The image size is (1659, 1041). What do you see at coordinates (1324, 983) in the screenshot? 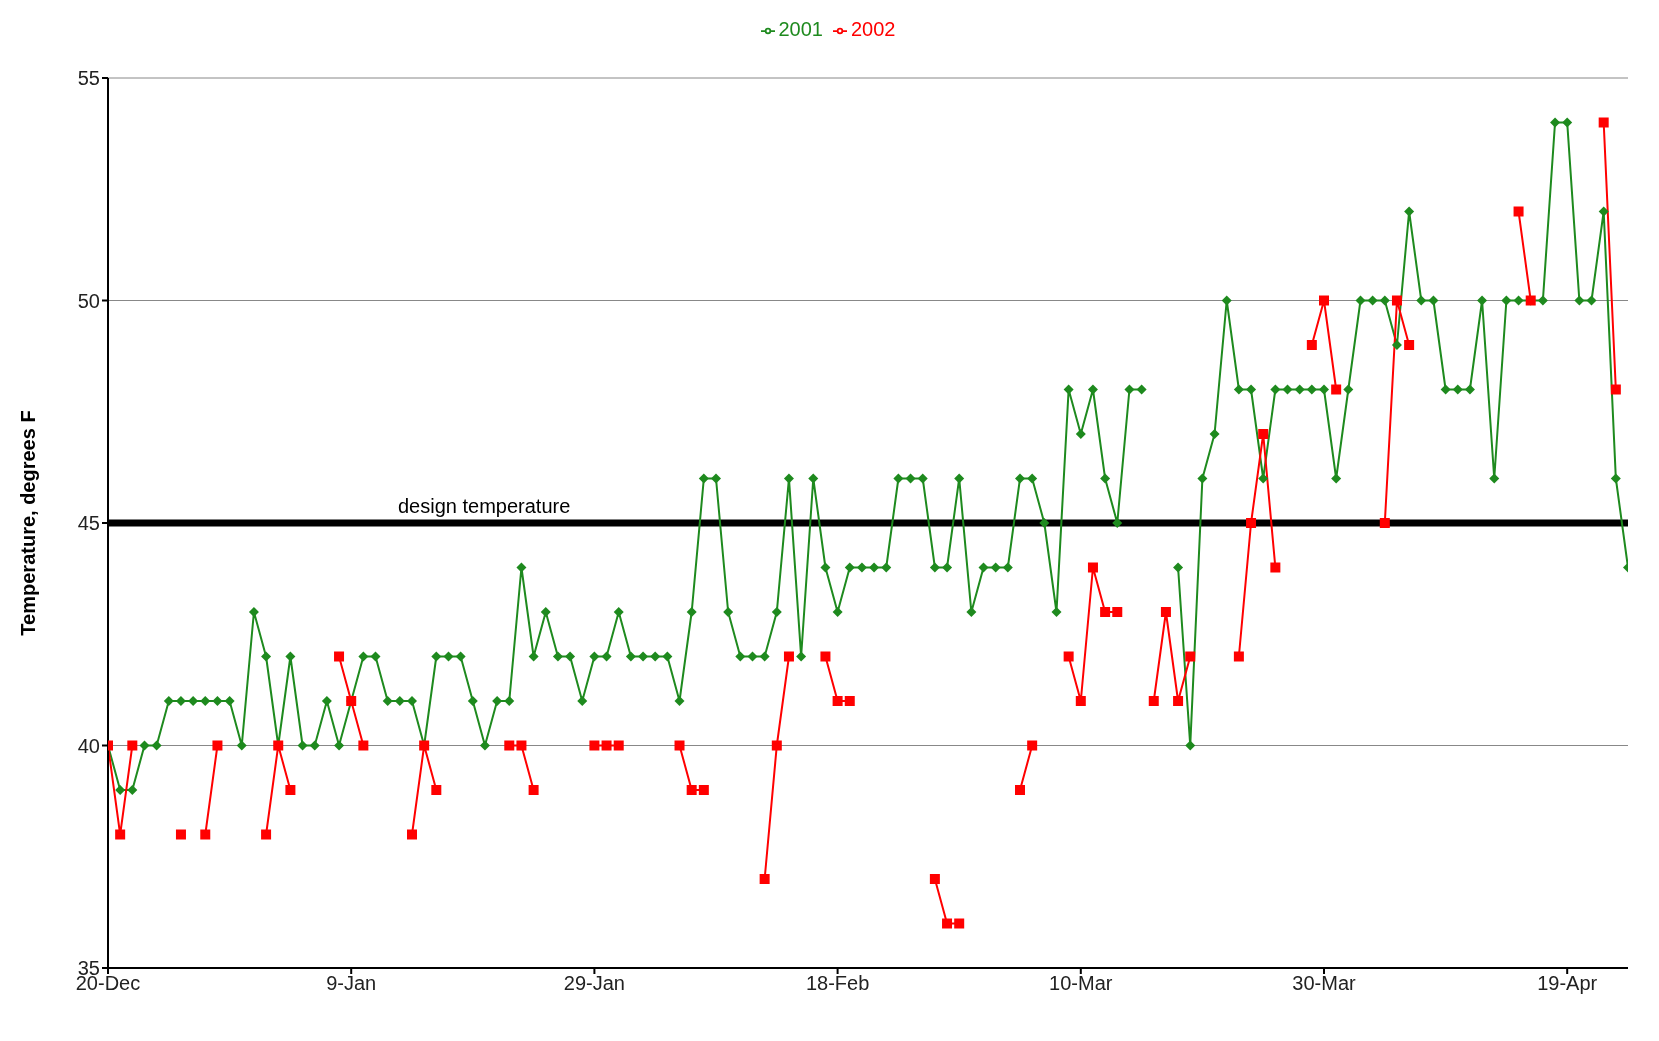
I see `x-tick-label: 30-Mar` at bounding box center [1324, 983].